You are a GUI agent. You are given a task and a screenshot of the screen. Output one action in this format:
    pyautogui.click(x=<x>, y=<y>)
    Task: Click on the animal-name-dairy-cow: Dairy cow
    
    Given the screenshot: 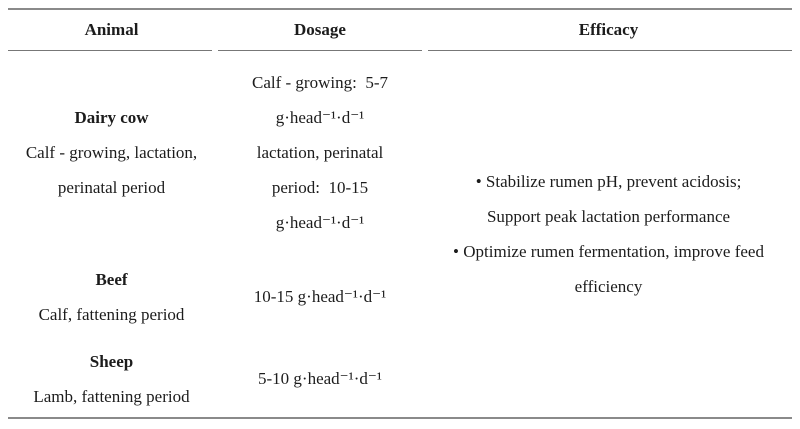 What is the action you would take?
    pyautogui.click(x=111, y=117)
    